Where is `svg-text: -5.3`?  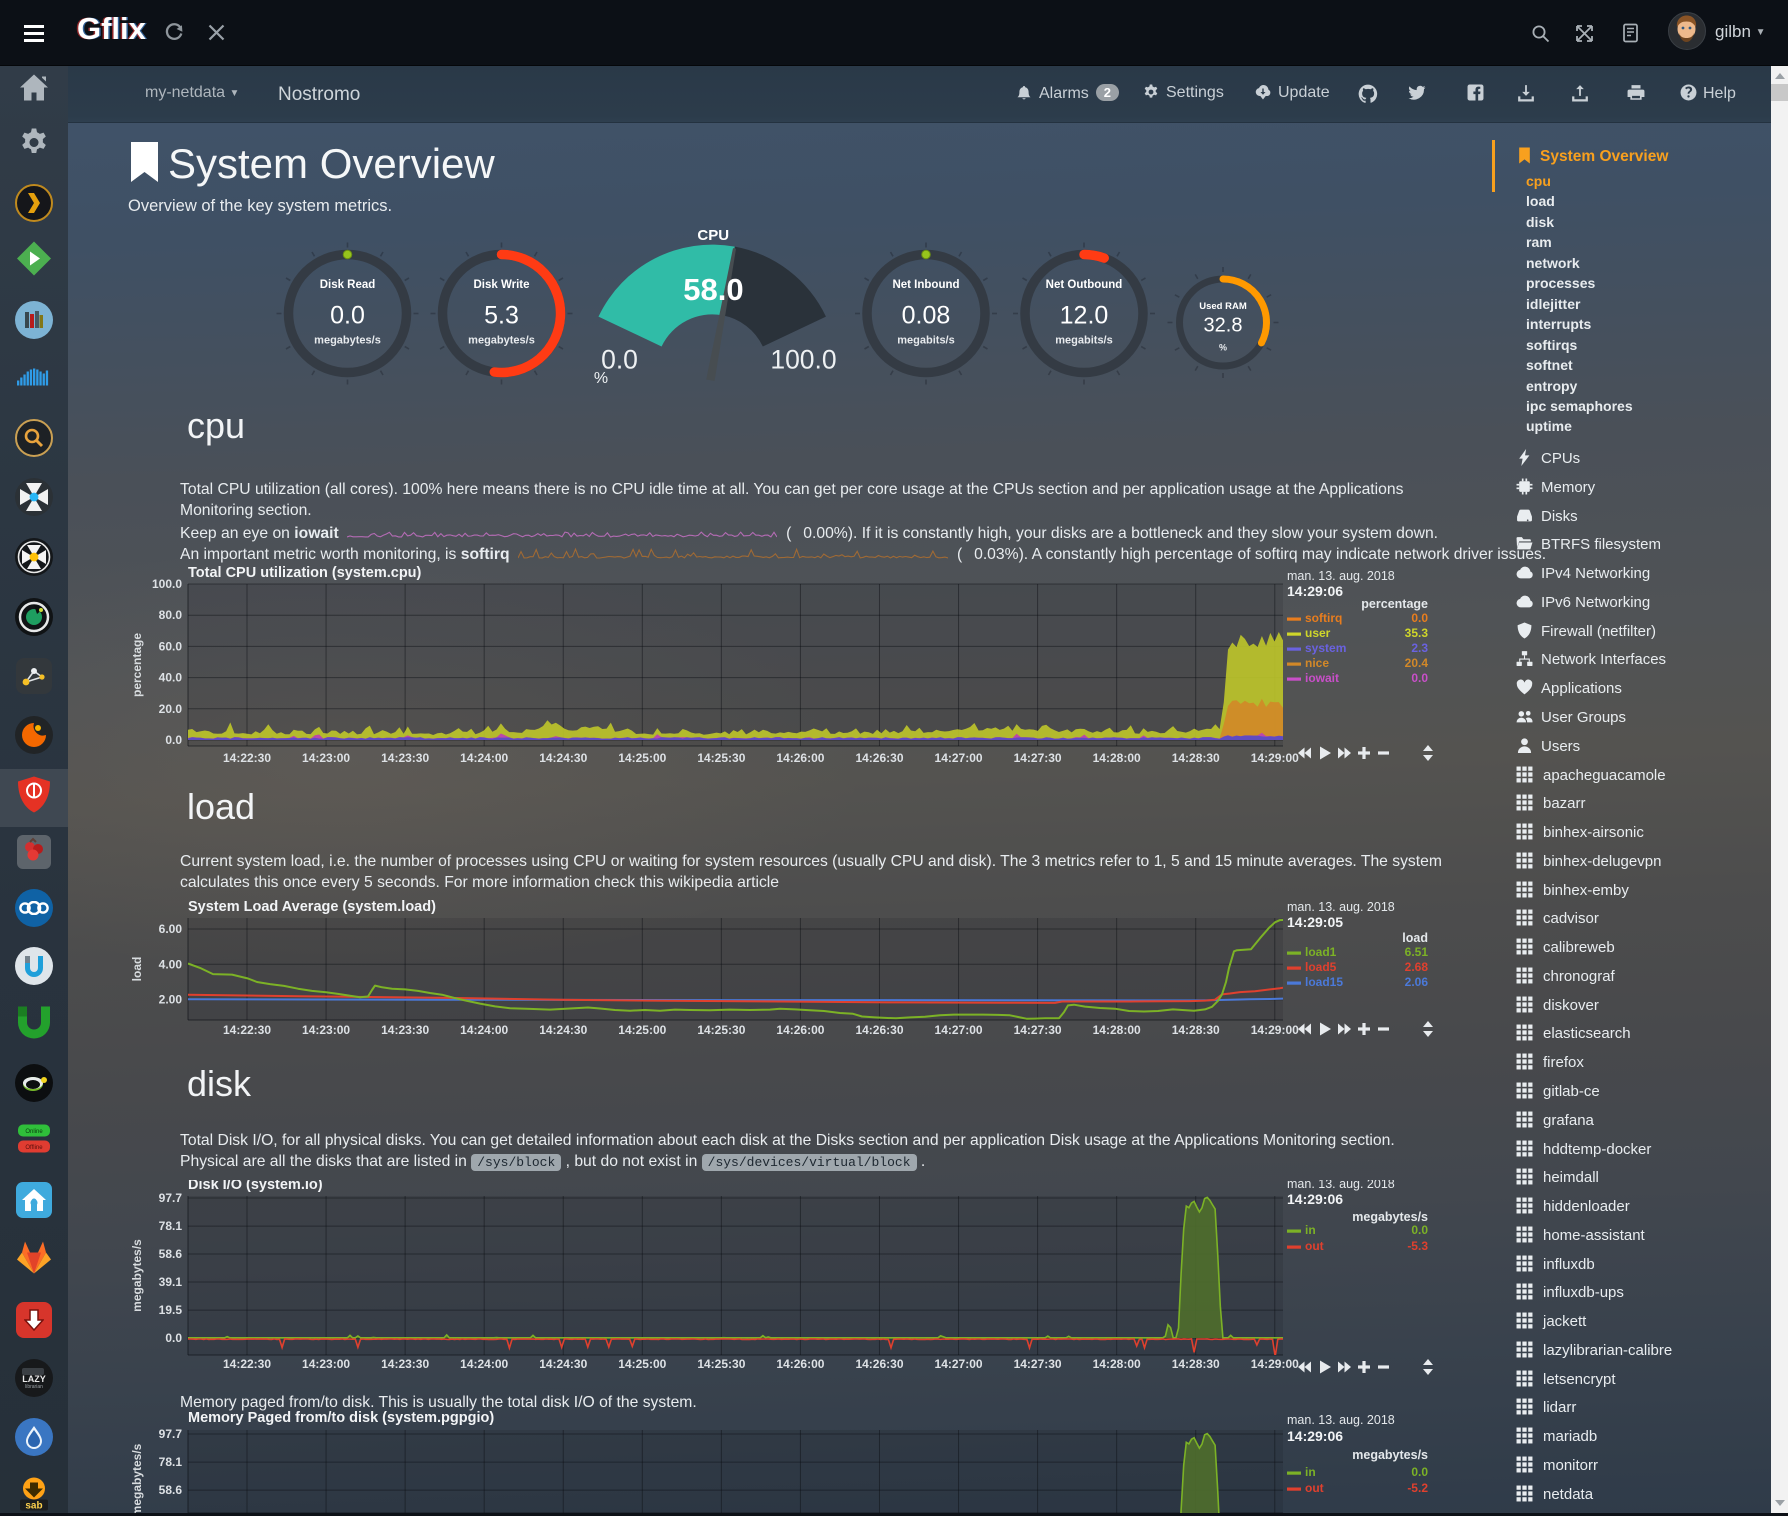
svg-text: -5.3 is located at coordinates (1417, 1246).